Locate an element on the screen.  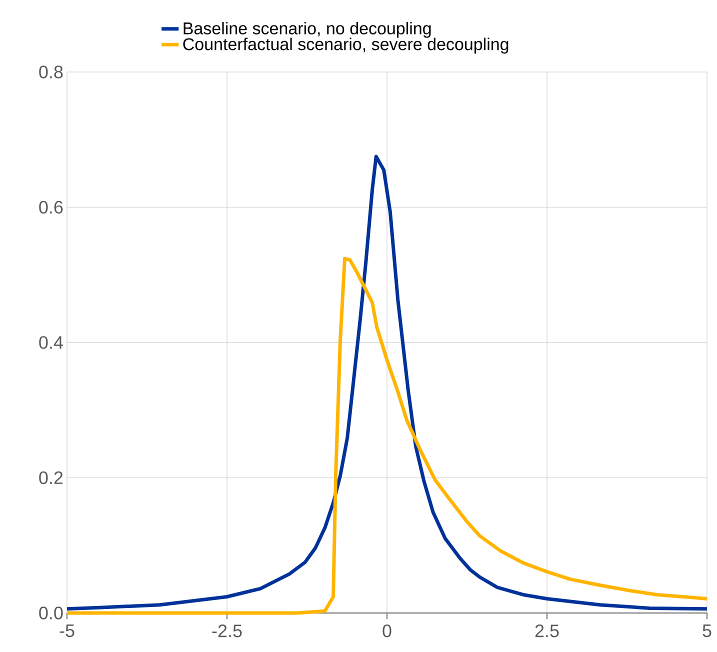
y-tick-label: 0.4 is located at coordinates (51, 342).